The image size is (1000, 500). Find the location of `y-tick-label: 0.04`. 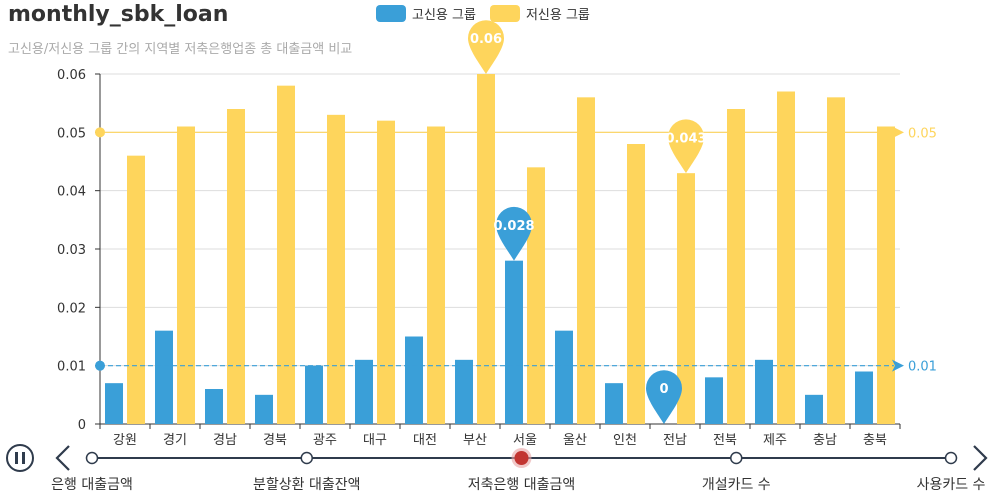

y-tick-label: 0.04 is located at coordinates (71, 192).